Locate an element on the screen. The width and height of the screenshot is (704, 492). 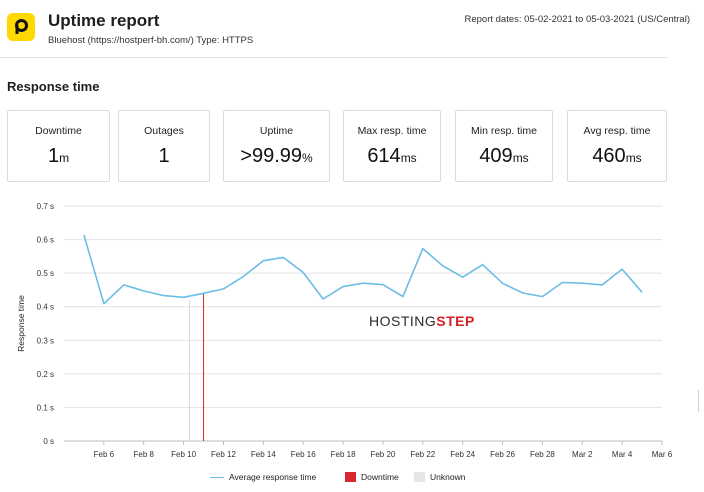
metric-value: 1m is located at coordinates (58, 156).